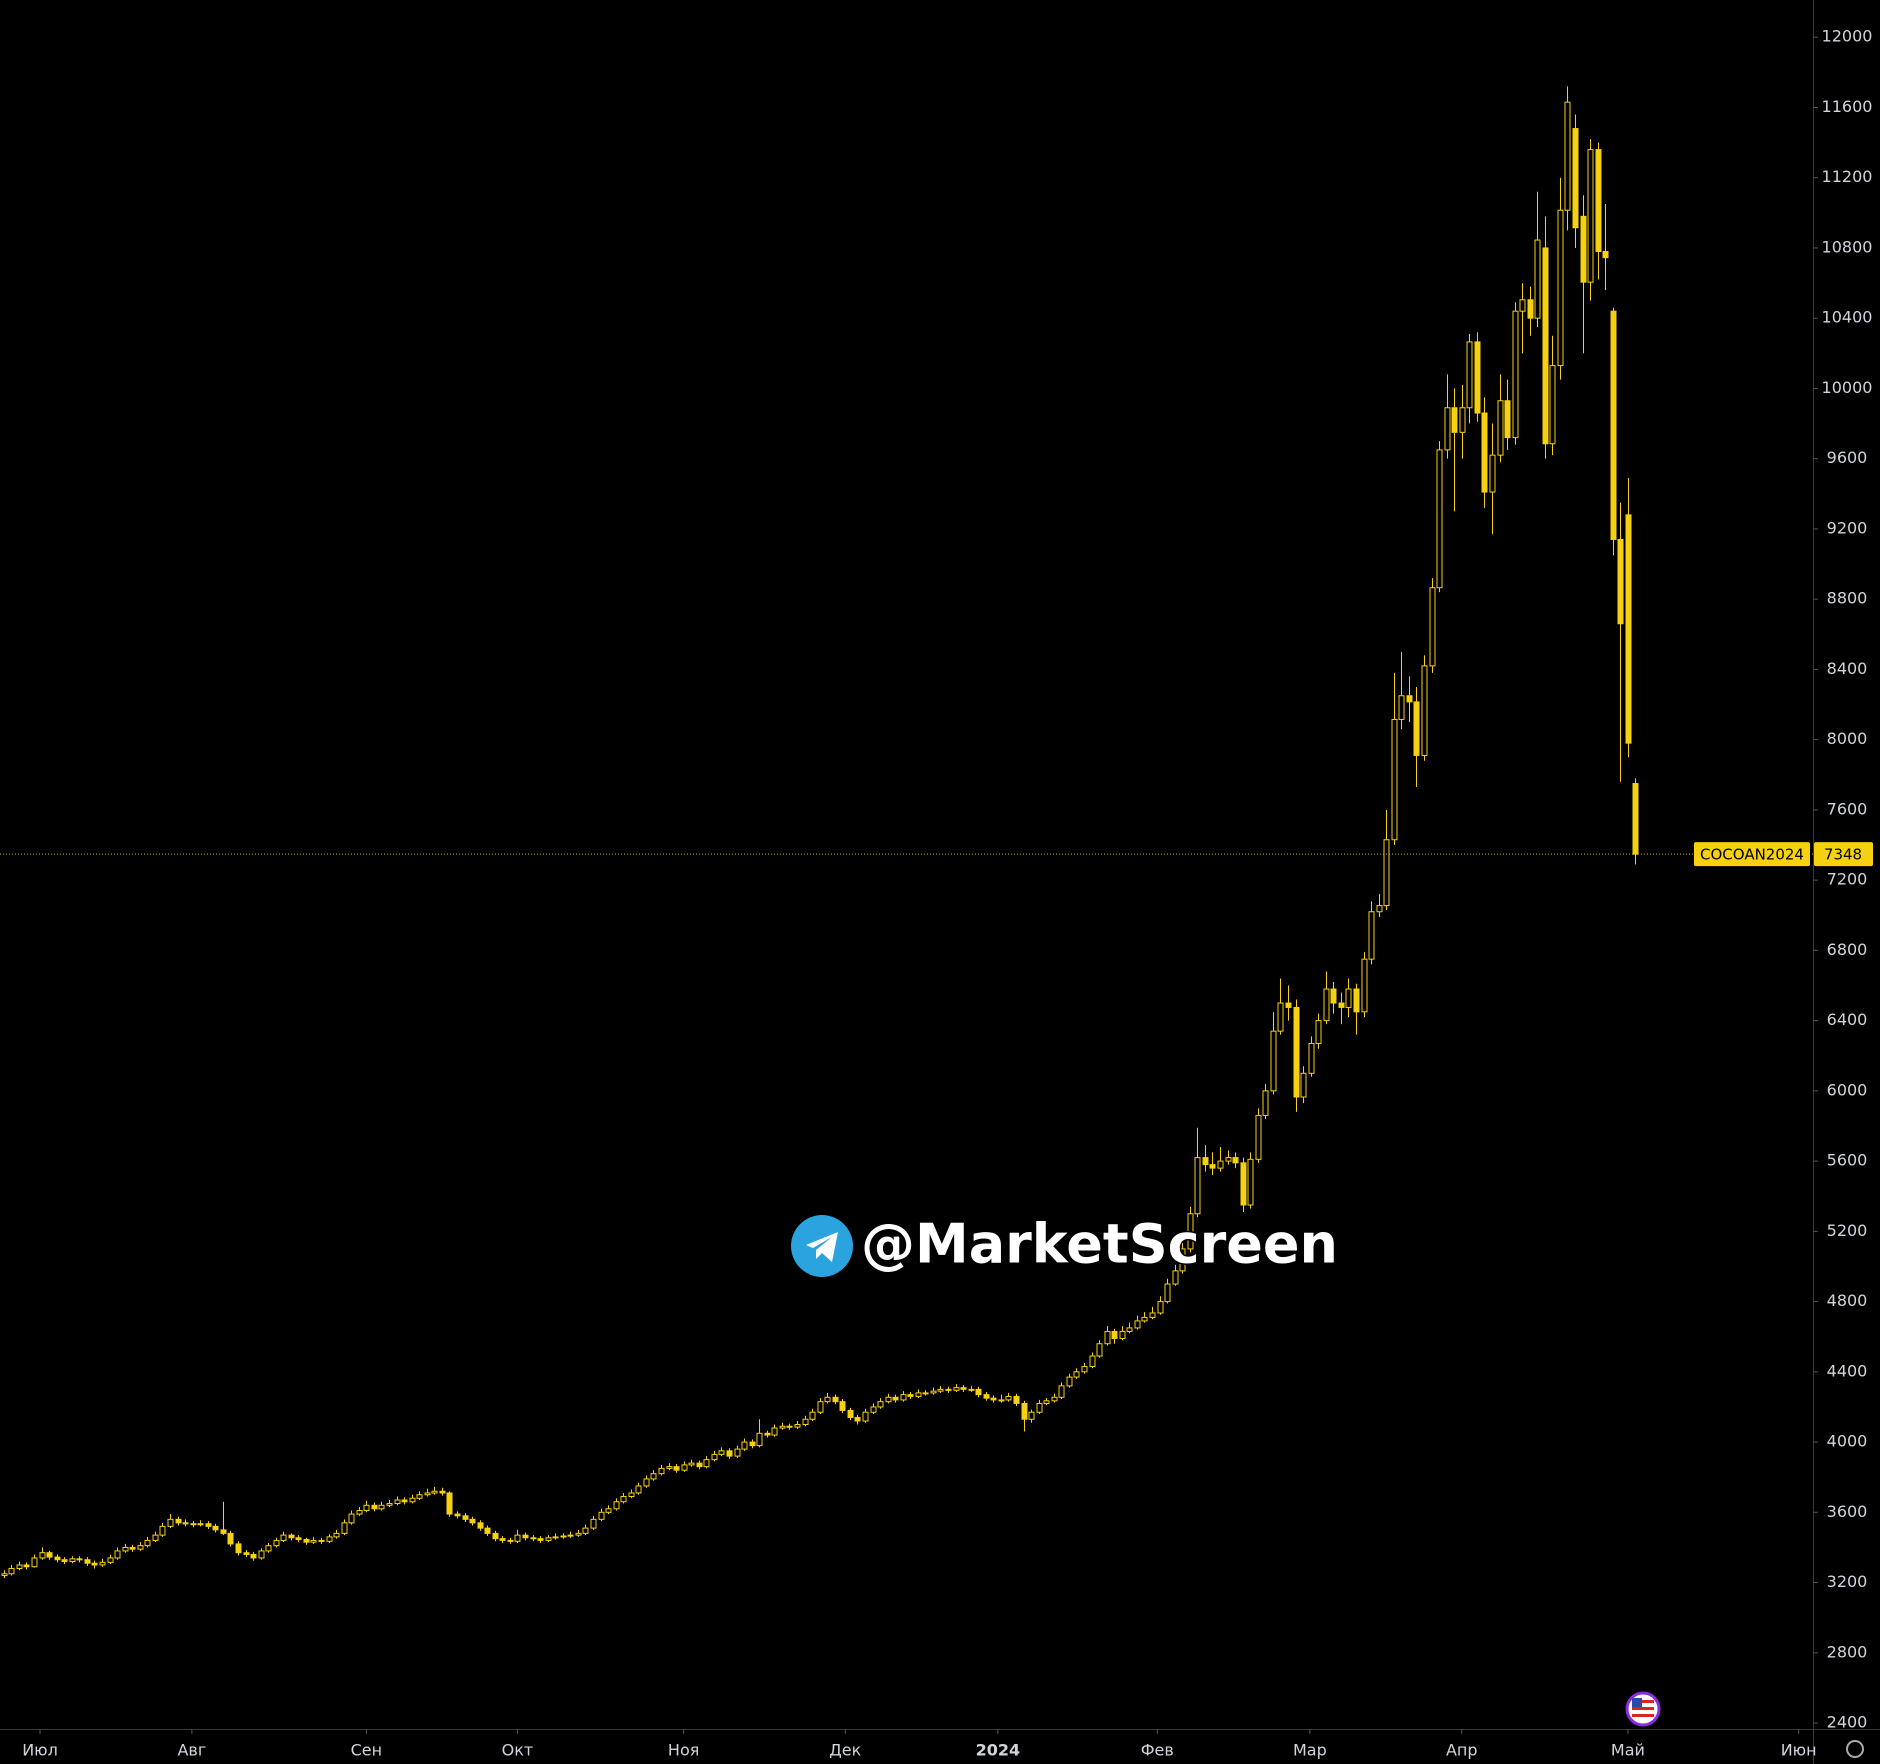 This screenshot has height=1764, width=1880. I want to click on y-tick-label: 4800, so click(1847, 1300).